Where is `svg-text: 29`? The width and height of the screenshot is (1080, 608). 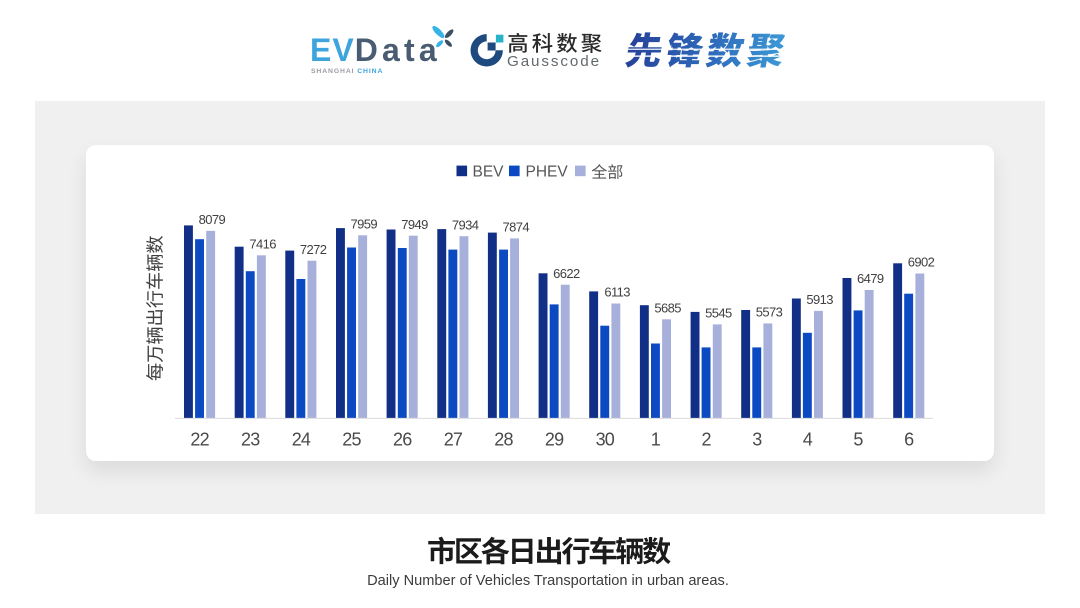 svg-text: 29 is located at coordinates (554, 439).